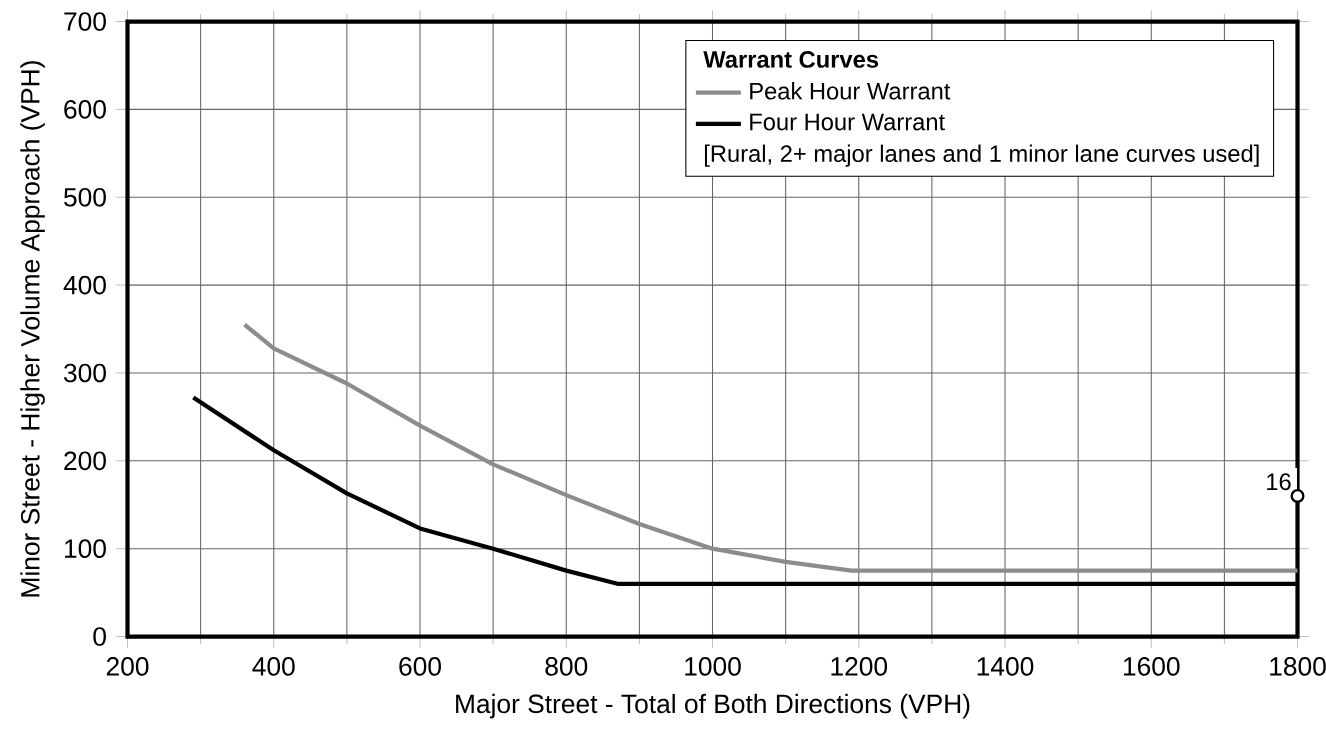 This screenshot has height=749, width=1326. What do you see at coordinates (713, 706) in the screenshot?
I see `x-axis-title: Major Street - Total of Both Directions (VPH)` at bounding box center [713, 706].